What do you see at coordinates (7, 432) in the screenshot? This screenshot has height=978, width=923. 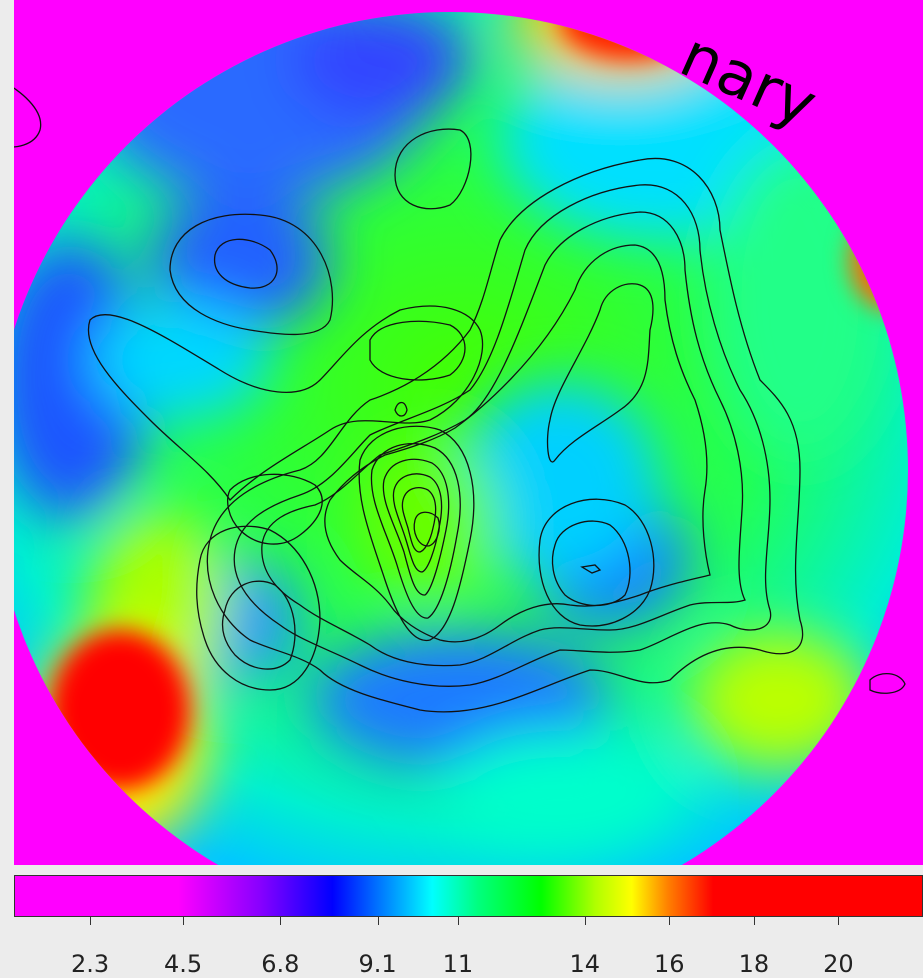 I see `left-frame-strip` at bounding box center [7, 432].